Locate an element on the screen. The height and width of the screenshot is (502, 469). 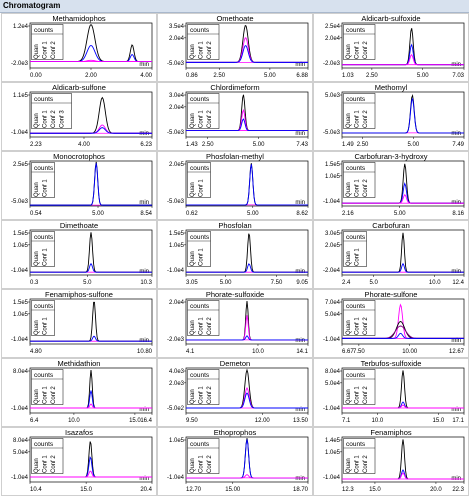
x-tick-label: 14.1 is located at coordinates (302, 352).